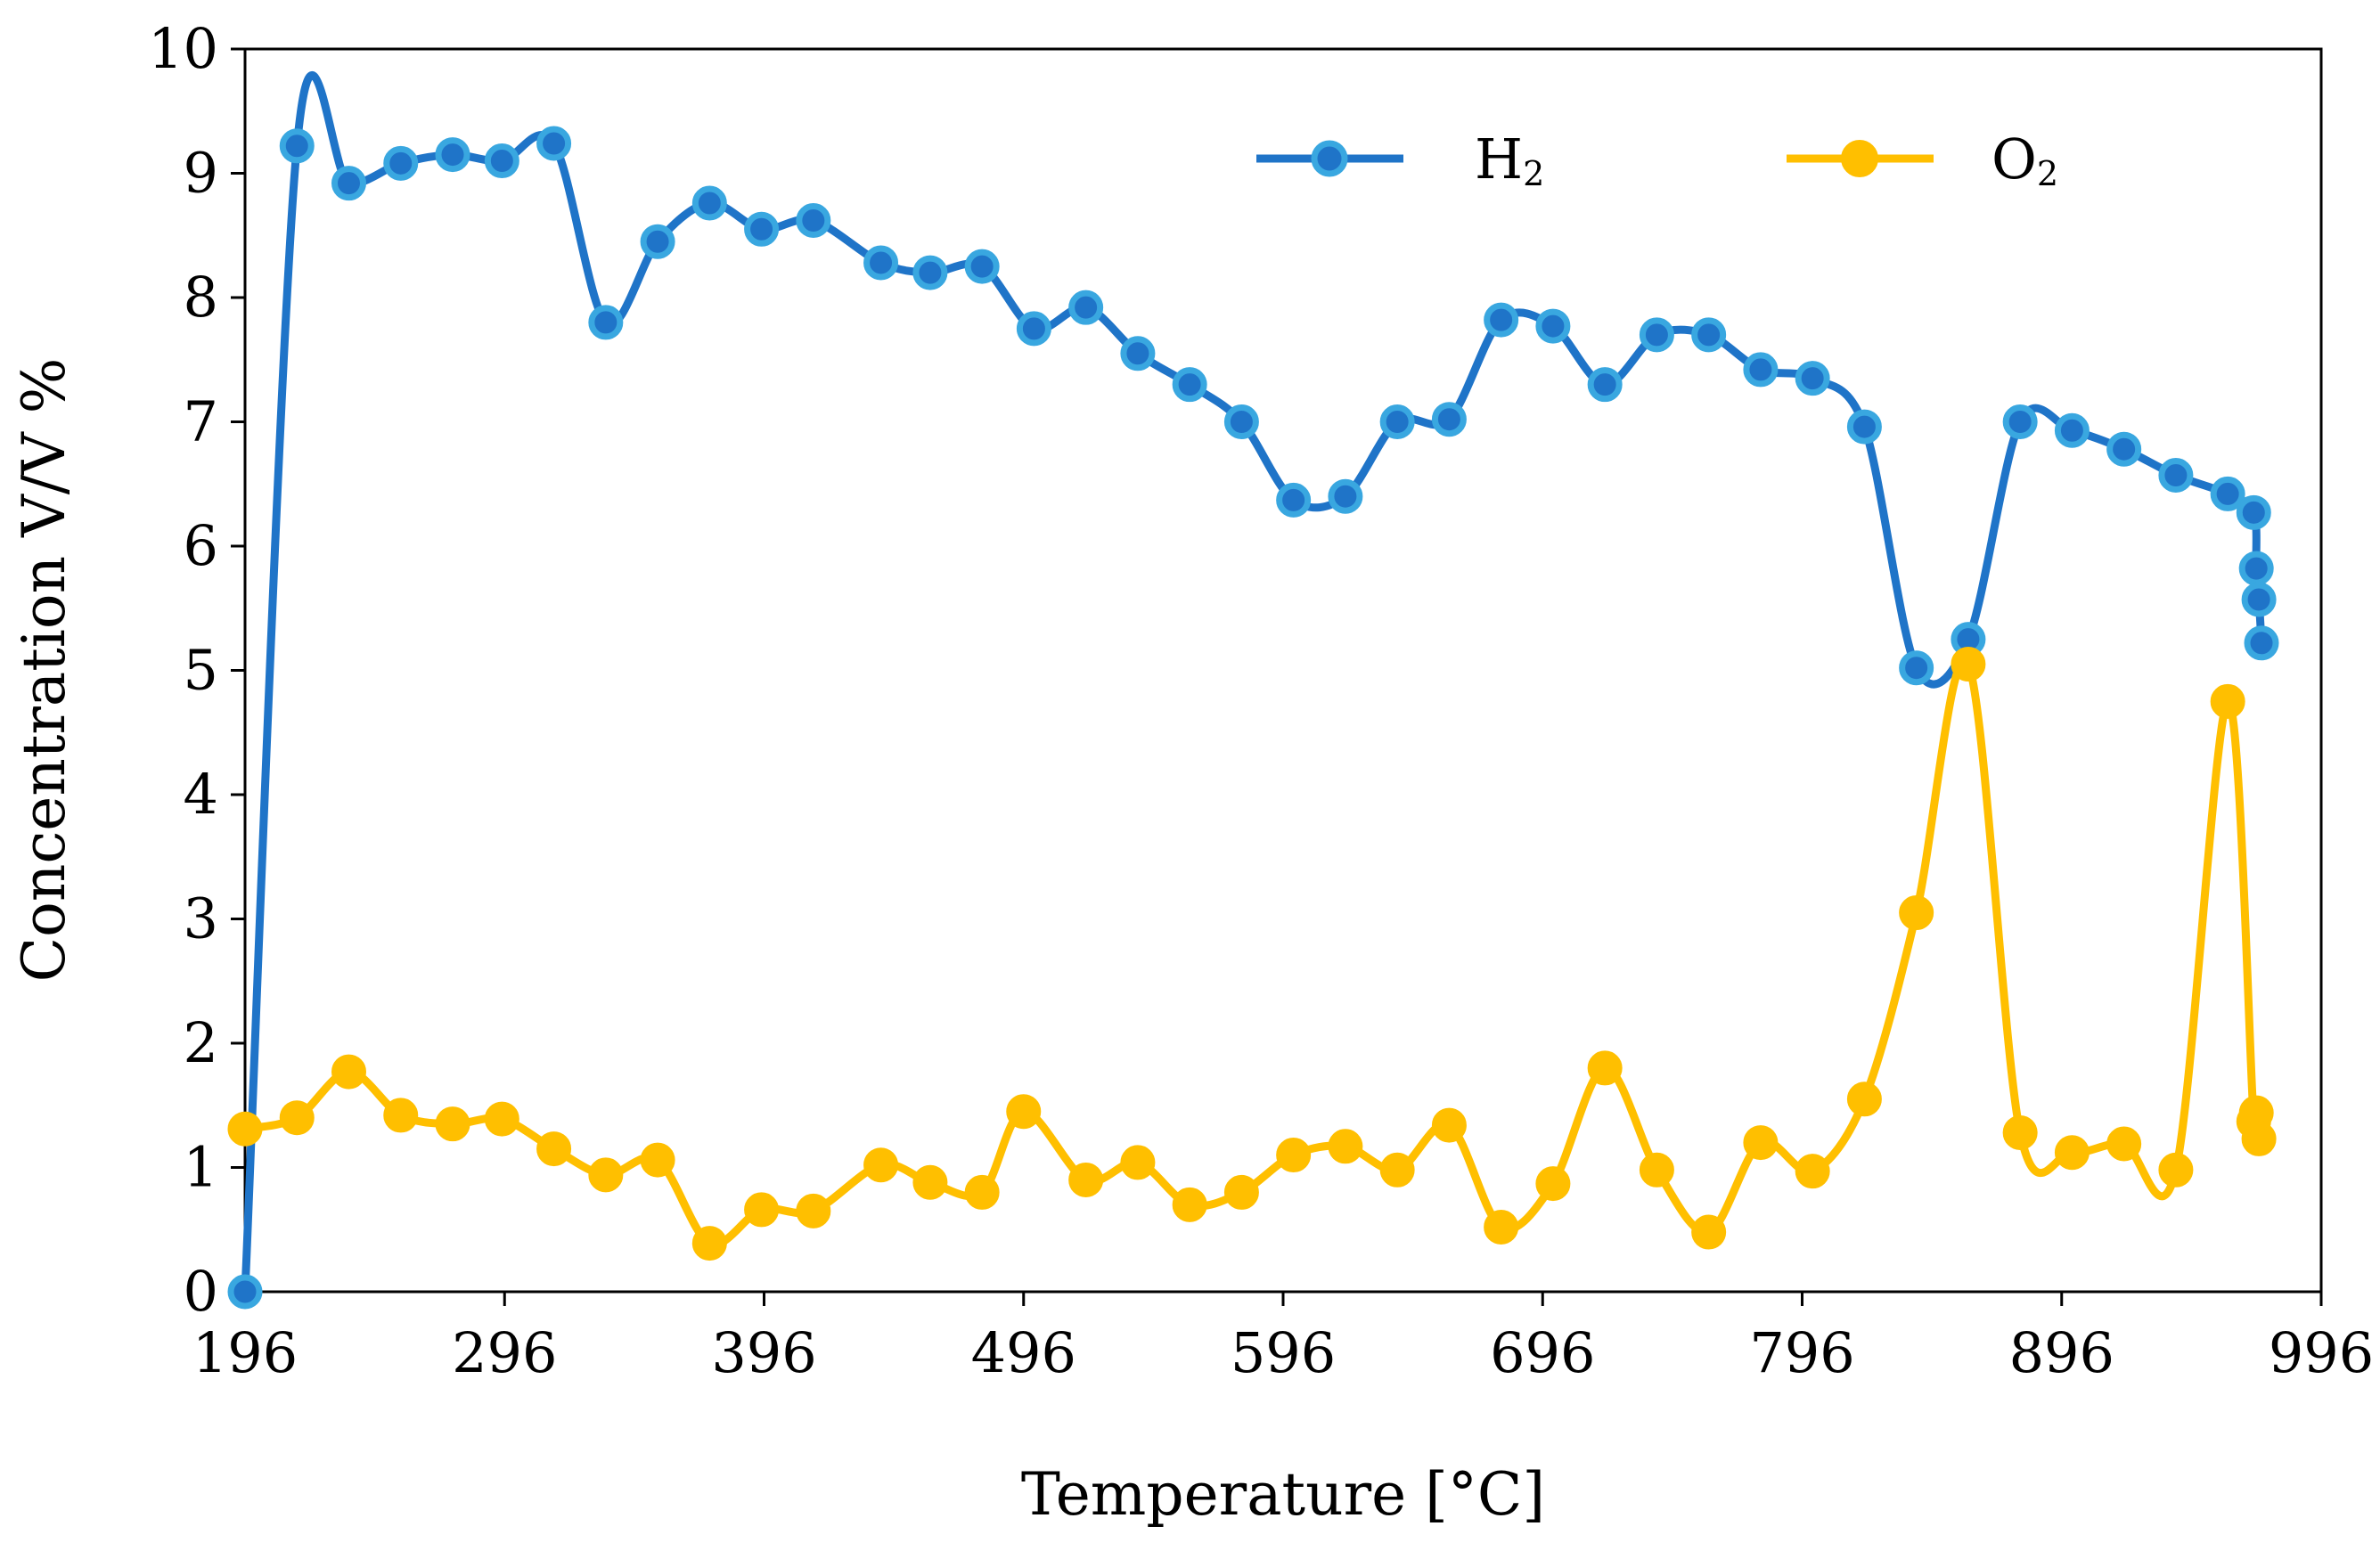 The height and width of the screenshot is (1559, 2380). What do you see at coordinates (201, 174) in the screenshot?
I see `y-tick-label: 9` at bounding box center [201, 174].